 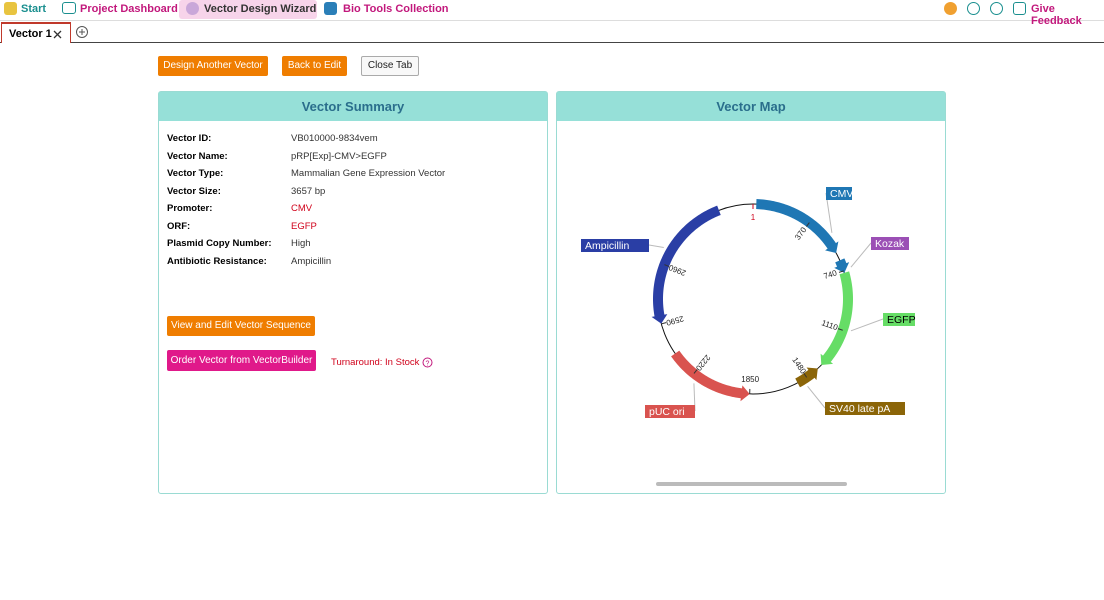 I want to click on nav-start: Start, so click(x=34, y=9).